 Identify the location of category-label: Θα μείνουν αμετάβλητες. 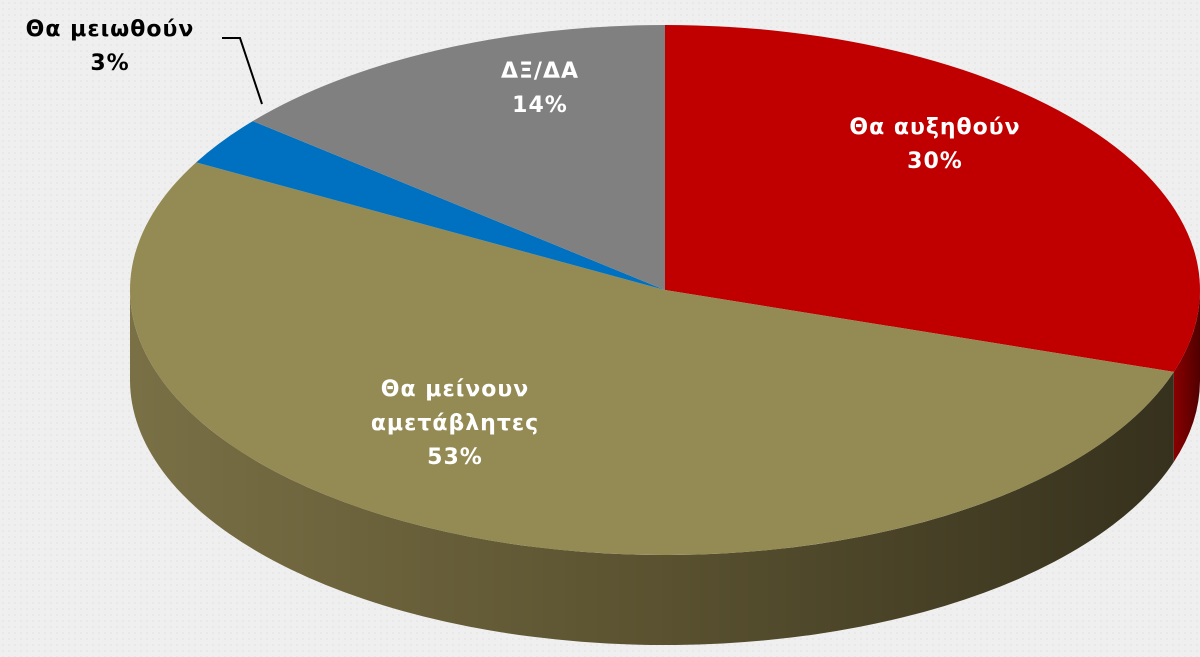
(455, 406).